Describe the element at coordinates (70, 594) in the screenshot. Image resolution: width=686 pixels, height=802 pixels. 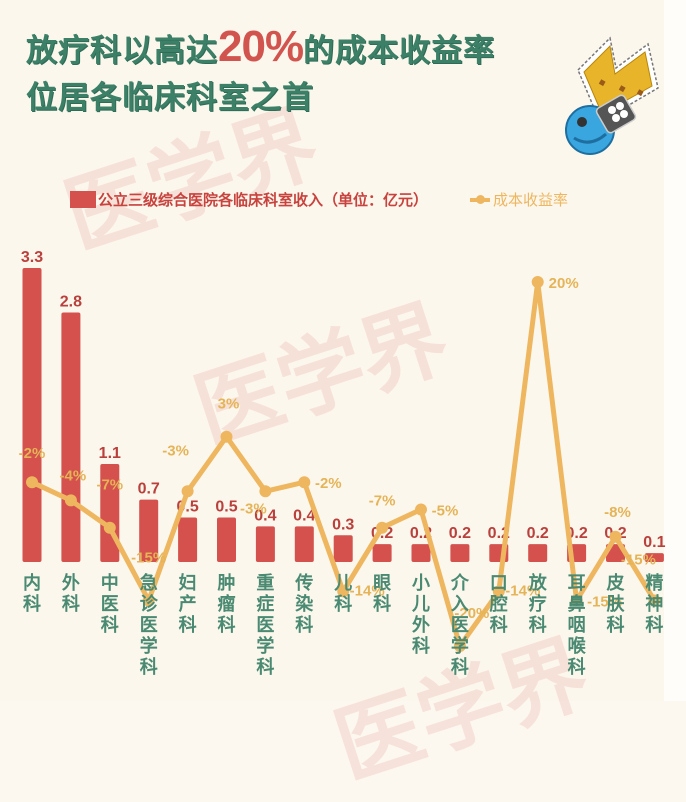
I see `x-axis-label: 外科` at that location.